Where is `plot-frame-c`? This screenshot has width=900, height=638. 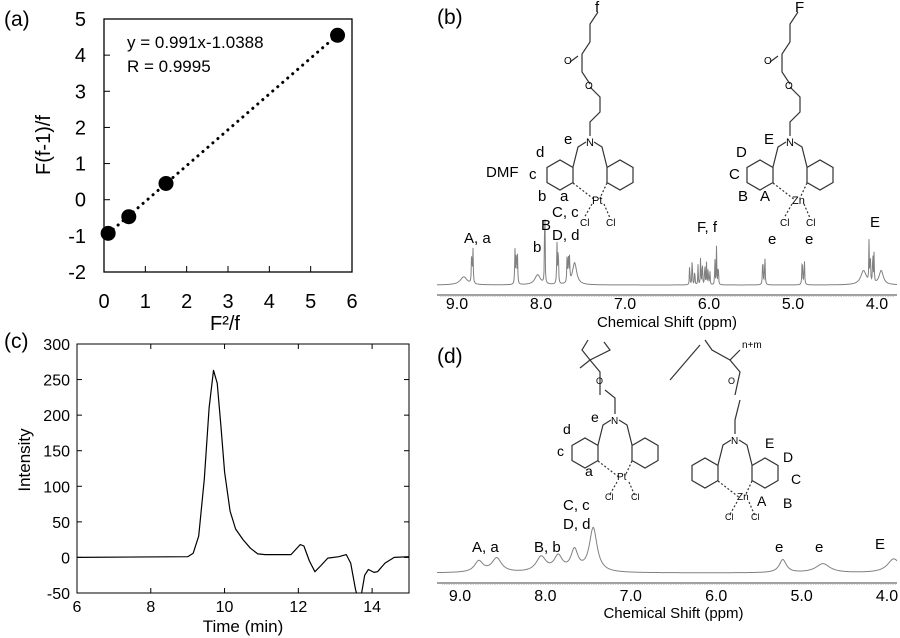
plot-frame-c is located at coordinates (243, 468).